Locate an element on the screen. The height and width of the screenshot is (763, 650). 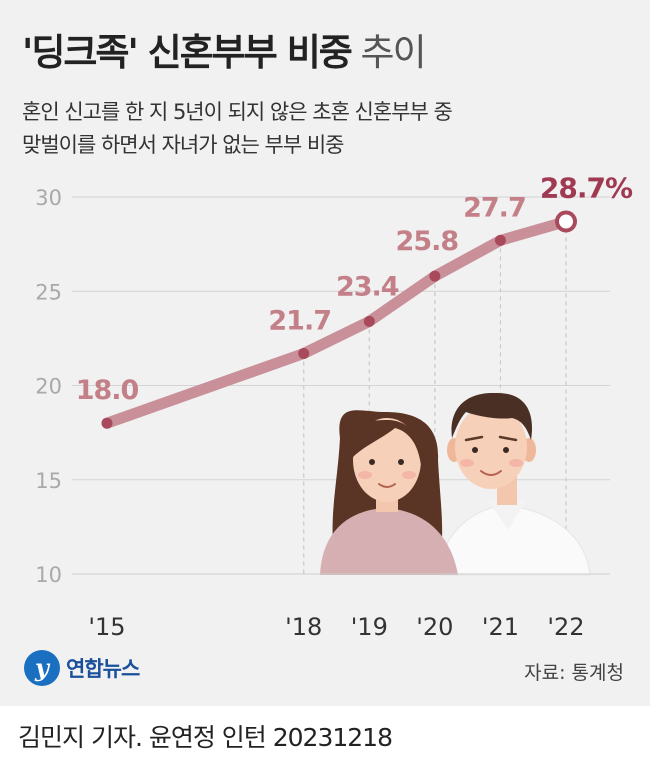
x-tick-label: '19 is located at coordinates (369, 627).